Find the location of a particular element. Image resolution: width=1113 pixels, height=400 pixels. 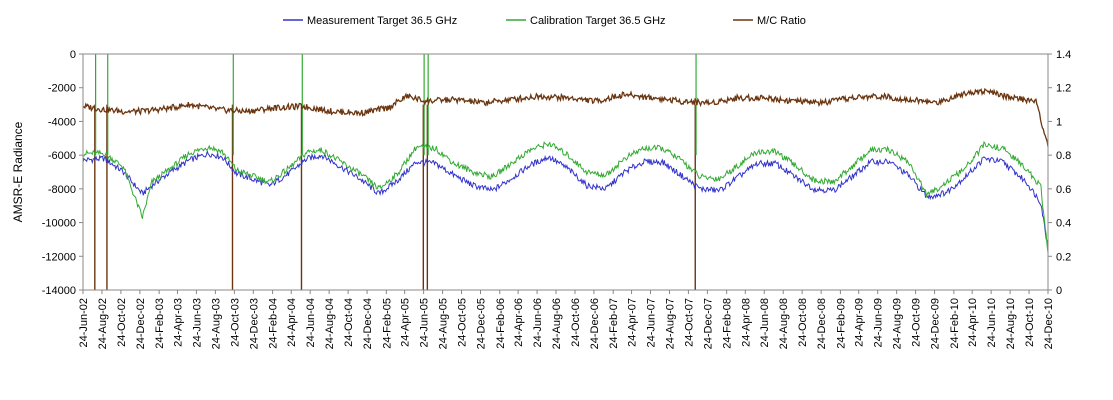

y-right-tick-label: 0.6 is located at coordinates (1063, 190).